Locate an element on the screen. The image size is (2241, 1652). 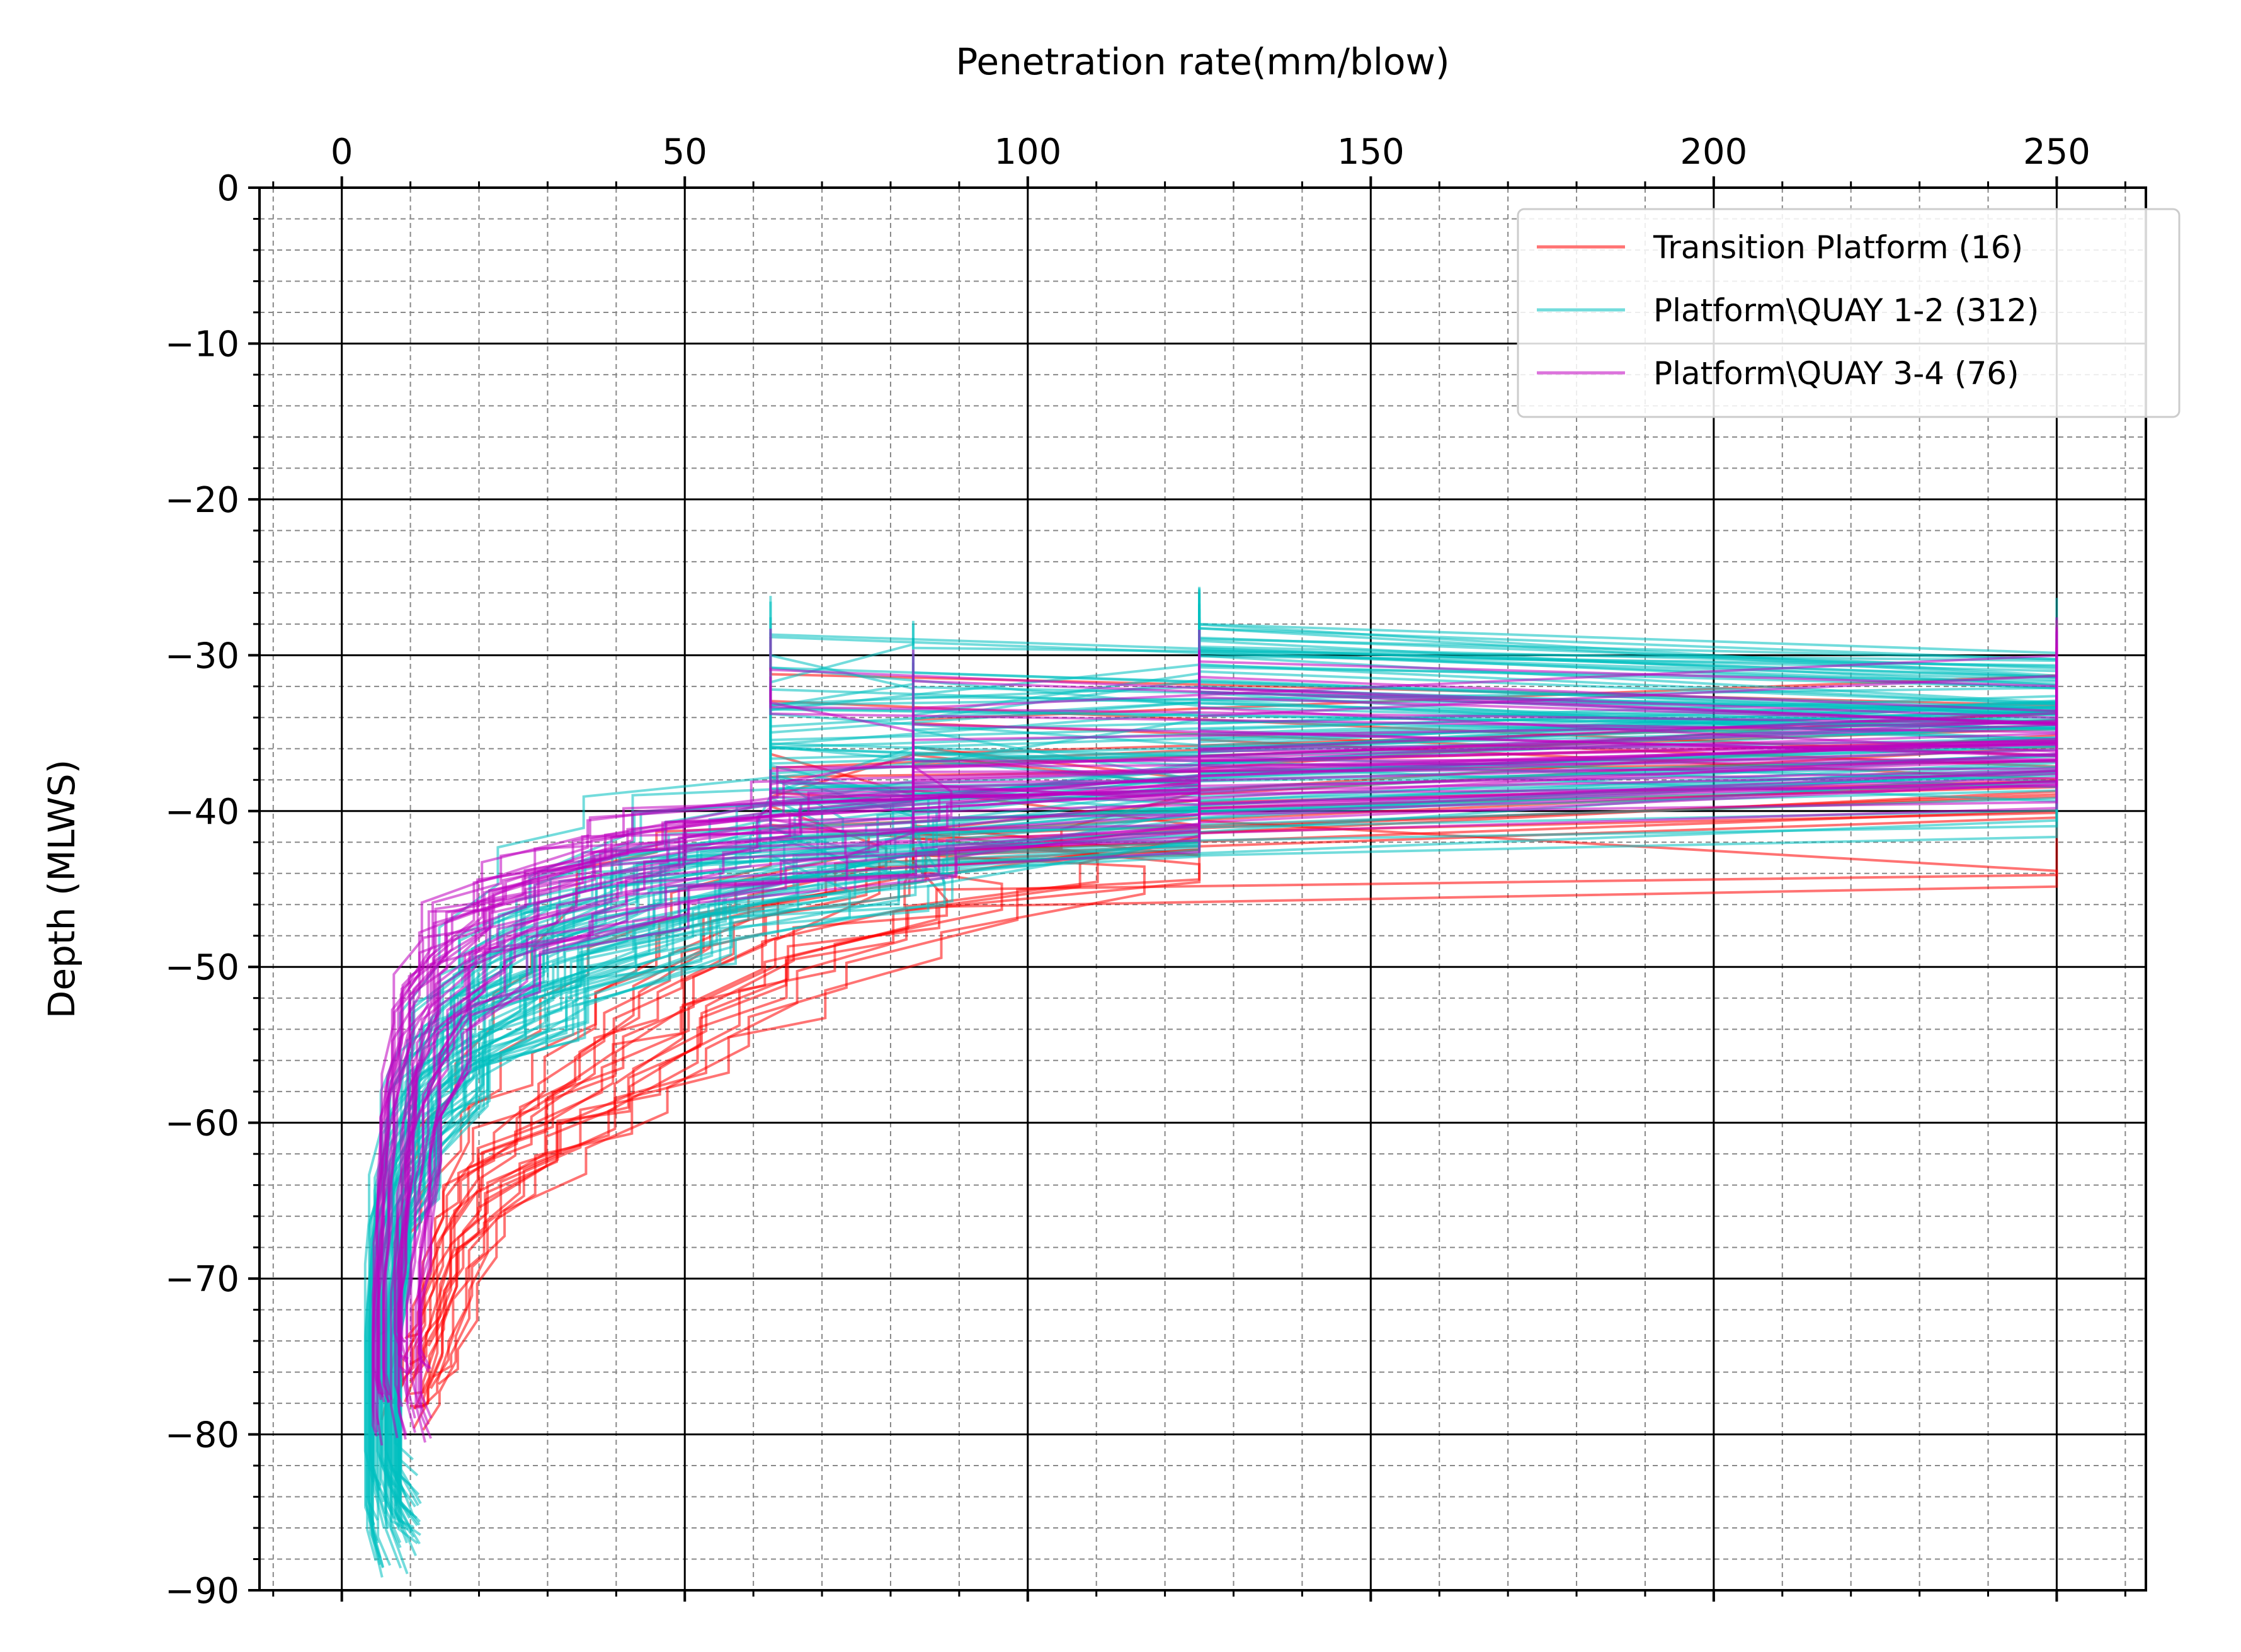
y-axis-label: Depth (MLWS) is located at coordinates (61, 890).